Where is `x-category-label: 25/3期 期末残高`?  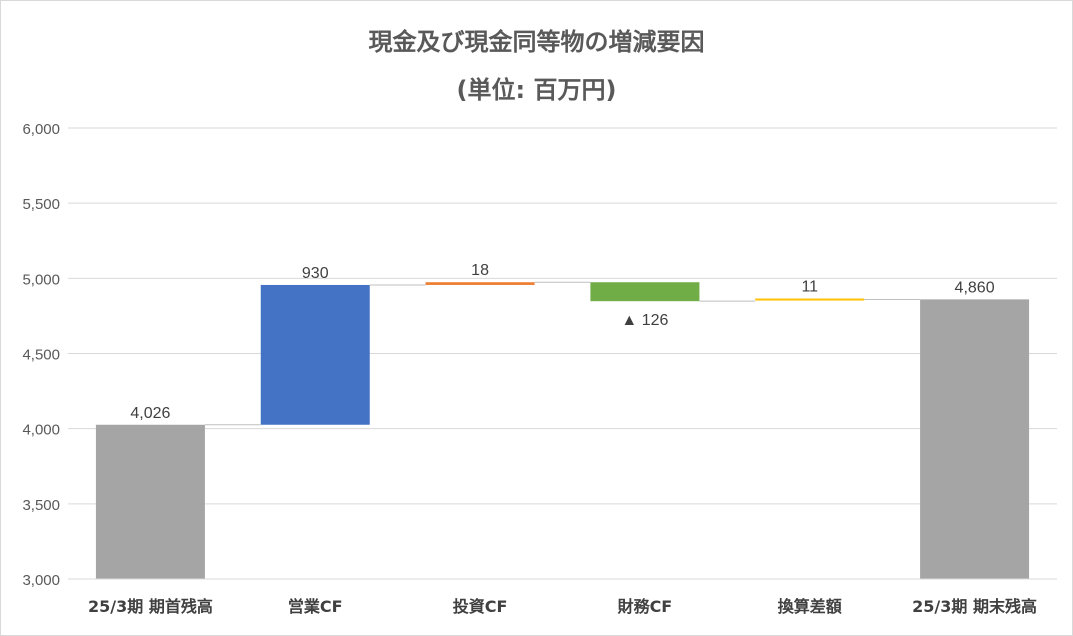 x-category-label: 25/3期 期末残高 is located at coordinates (974, 606).